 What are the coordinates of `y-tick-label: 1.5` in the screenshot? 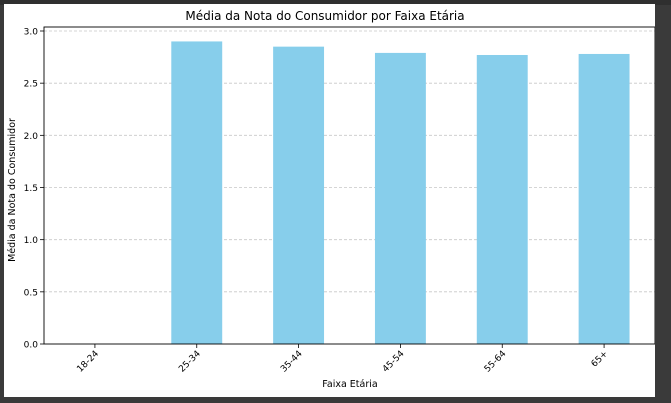 It's located at (31, 189).